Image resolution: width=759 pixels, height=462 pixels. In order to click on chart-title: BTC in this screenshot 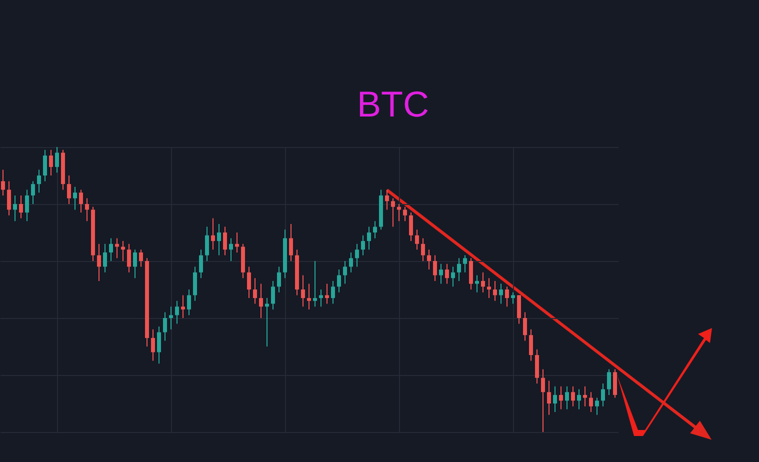, I will do `click(393, 104)`.